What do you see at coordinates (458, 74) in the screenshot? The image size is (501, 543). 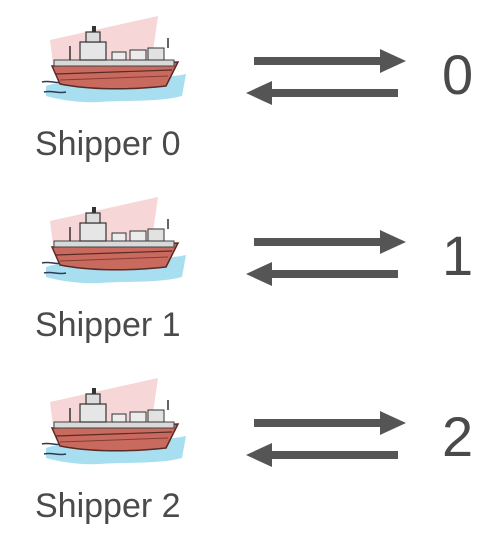 I see `port-number: 0` at bounding box center [458, 74].